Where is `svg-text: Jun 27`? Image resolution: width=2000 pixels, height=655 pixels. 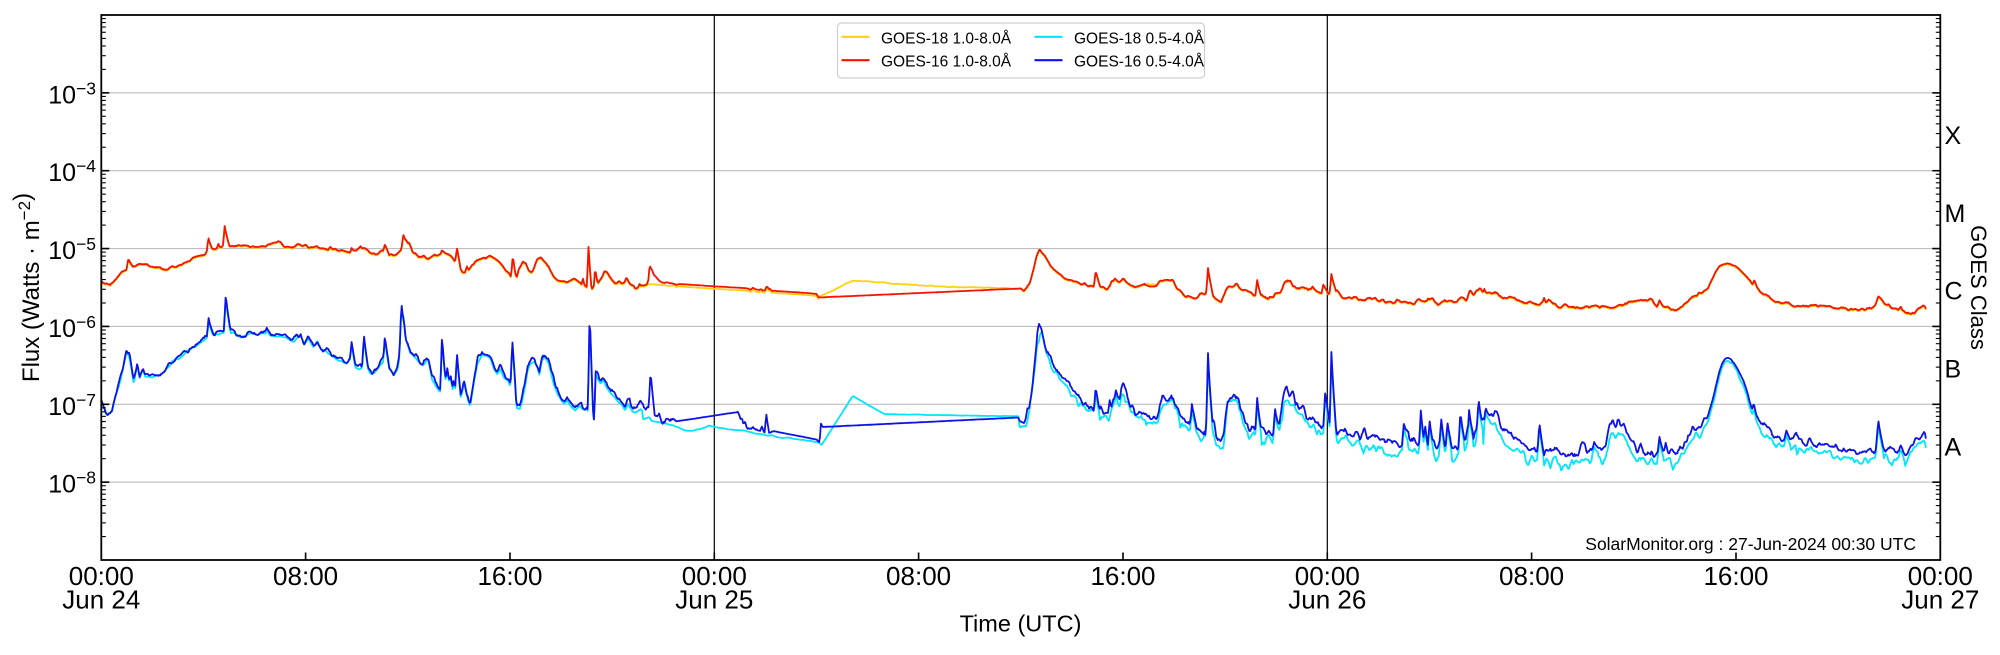 svg-text: Jun 27 is located at coordinates (1940, 600).